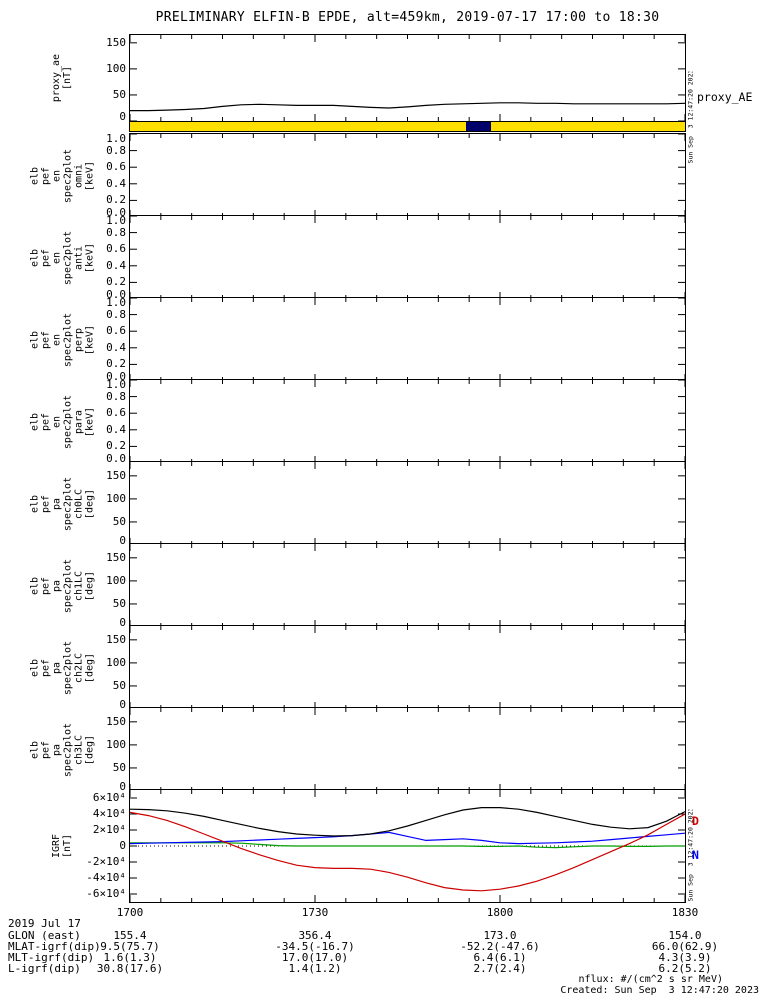 The width and height of the screenshot is (775, 1000). What do you see at coordinates (109, 829) in the screenshot?
I see `y-tick-label: 2×10⁴` at bounding box center [109, 829].